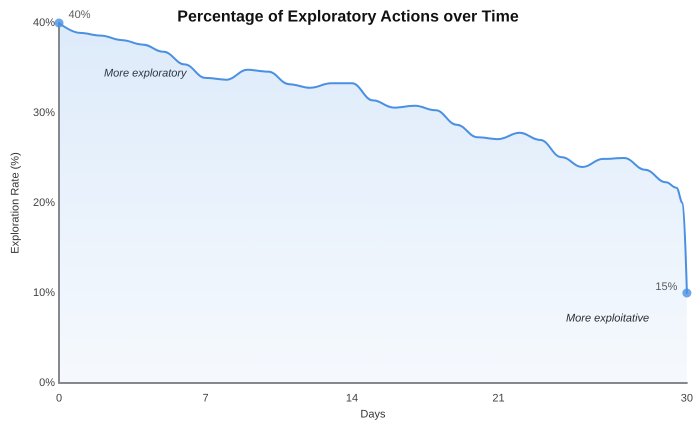 This screenshot has height=426, width=696. What do you see at coordinates (16, 203) in the screenshot?
I see `y-axis-title: Exploration Rate (%)` at bounding box center [16, 203].